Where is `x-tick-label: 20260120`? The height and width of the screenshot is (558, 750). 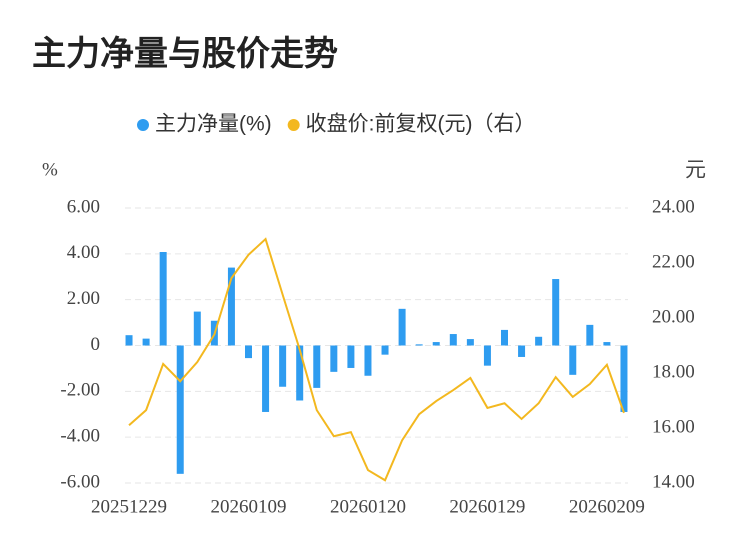 x-tick-label: 20260120 is located at coordinates (368, 506).